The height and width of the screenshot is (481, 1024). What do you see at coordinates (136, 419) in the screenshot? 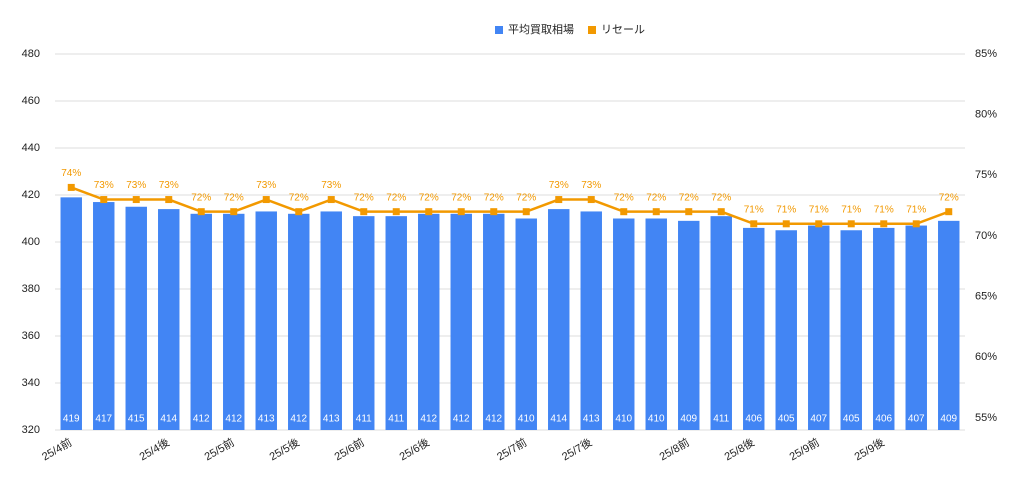
I see `bar-value-label: 415` at bounding box center [136, 419].